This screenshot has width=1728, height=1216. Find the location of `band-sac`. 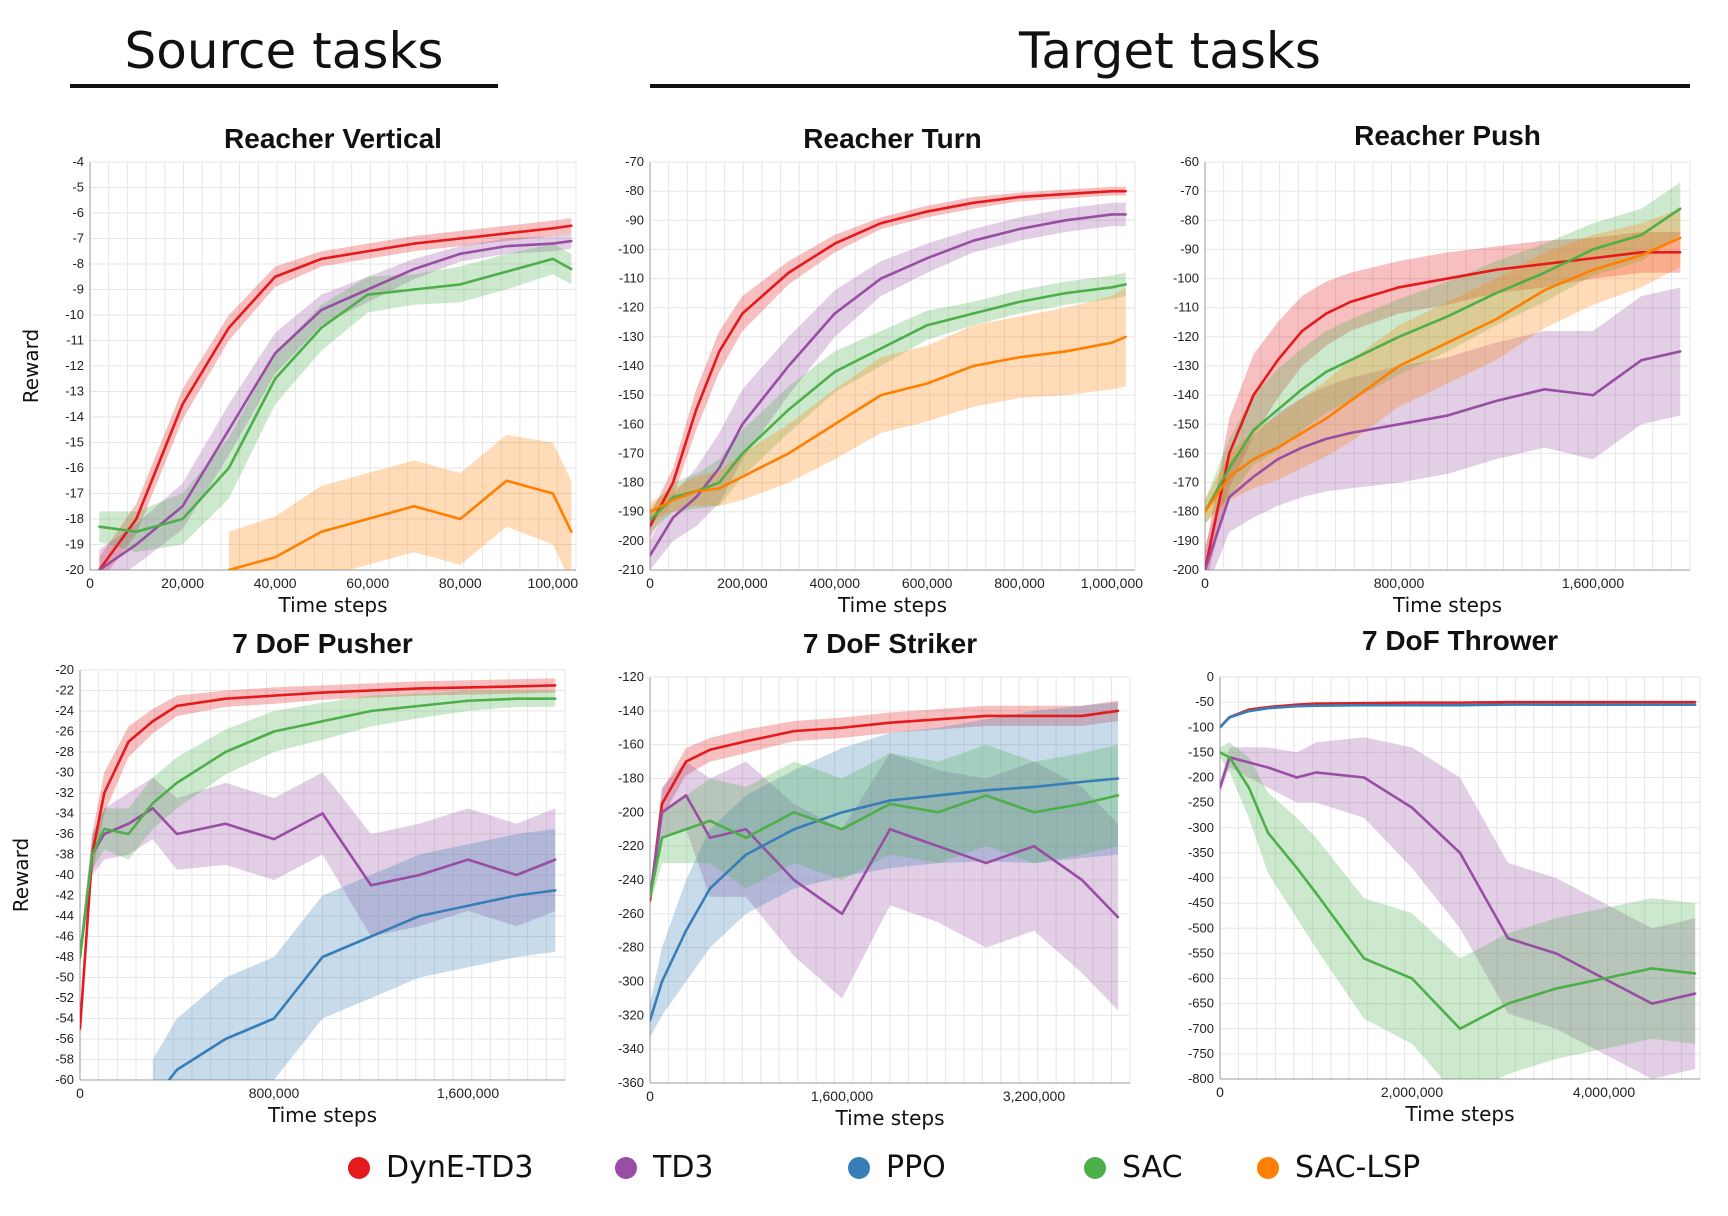

band-sac is located at coordinates (1458, 910).